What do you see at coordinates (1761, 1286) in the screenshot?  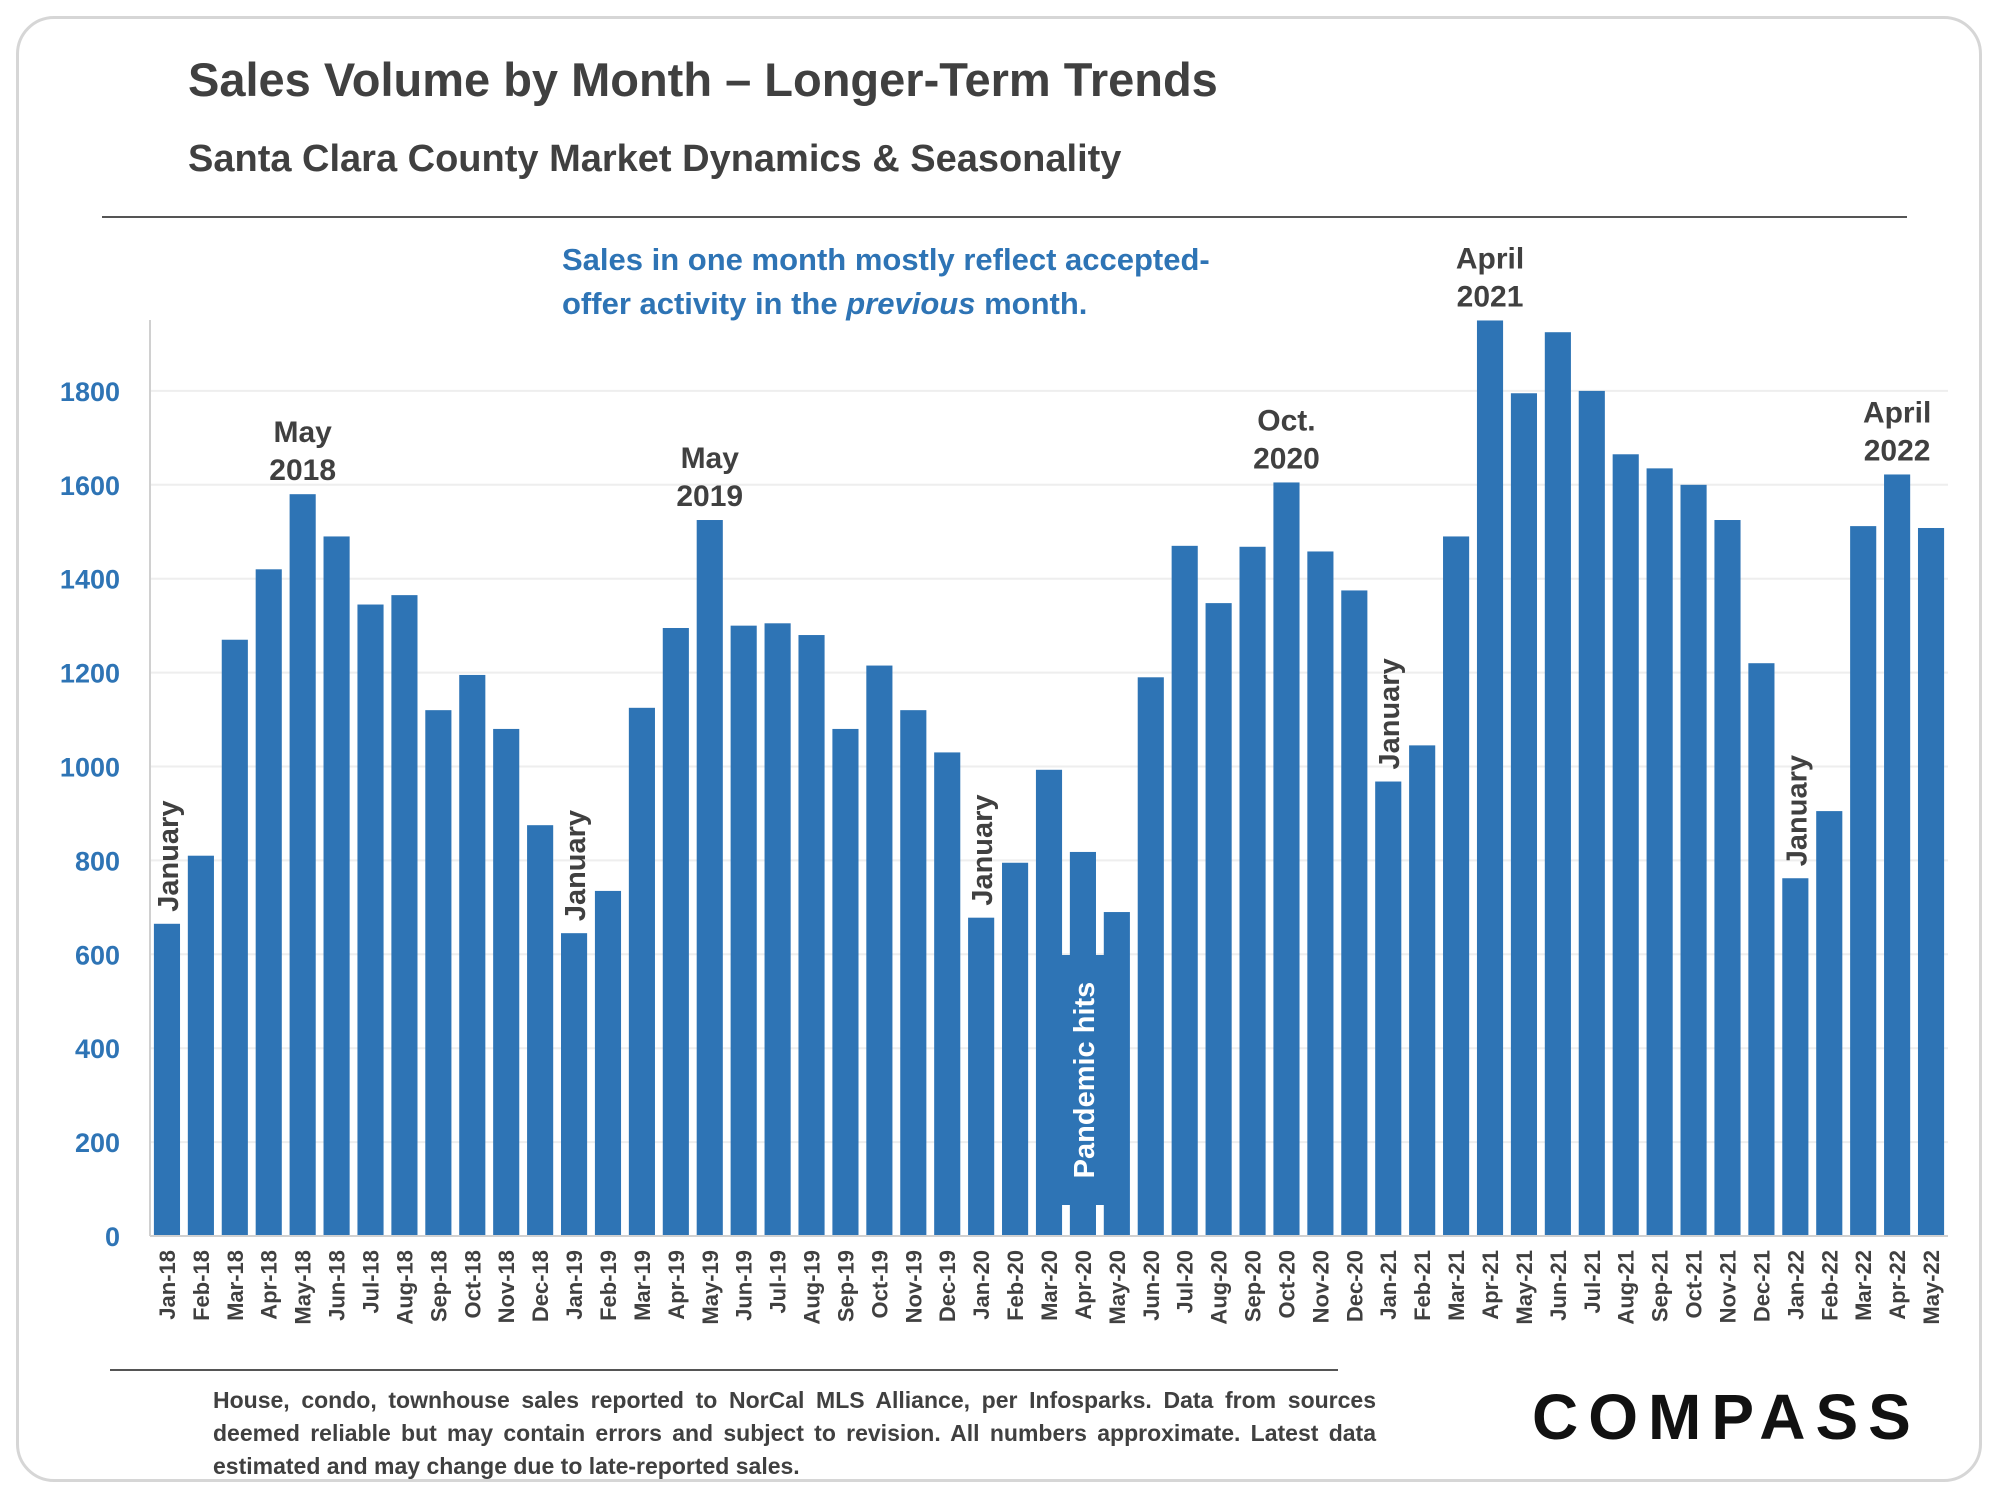 I see `x-tick-label: Dec-21` at bounding box center [1761, 1286].